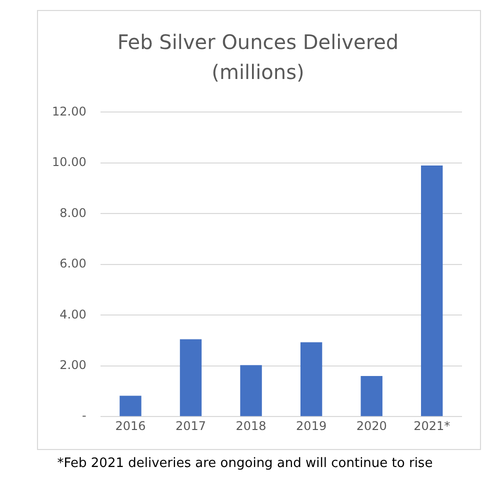  What do you see at coordinates (73, 213) in the screenshot?
I see `y-tick-label: 8.00` at bounding box center [73, 213].